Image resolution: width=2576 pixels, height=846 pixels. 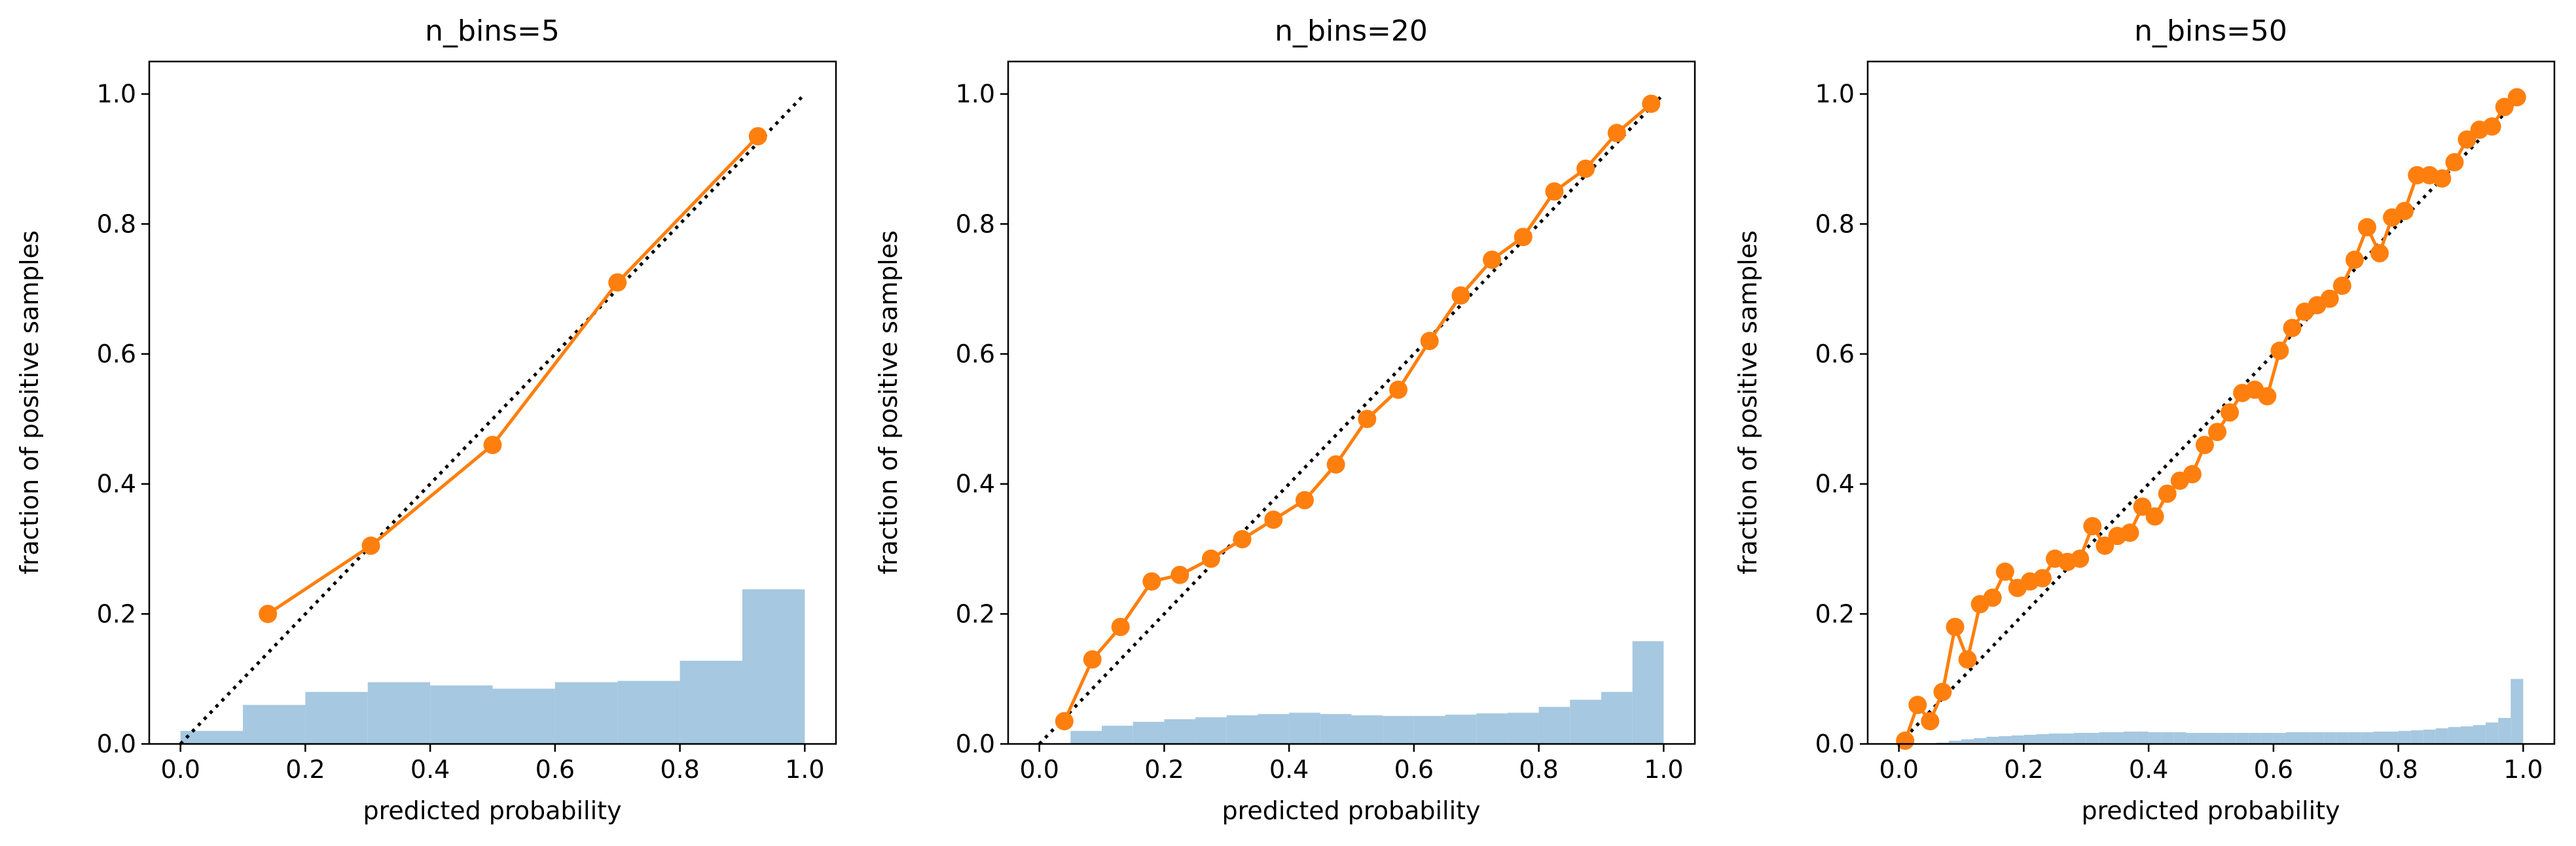 What do you see at coordinates (2148, 770) in the screenshot?
I see `x-tick-label: 0.4` at bounding box center [2148, 770].